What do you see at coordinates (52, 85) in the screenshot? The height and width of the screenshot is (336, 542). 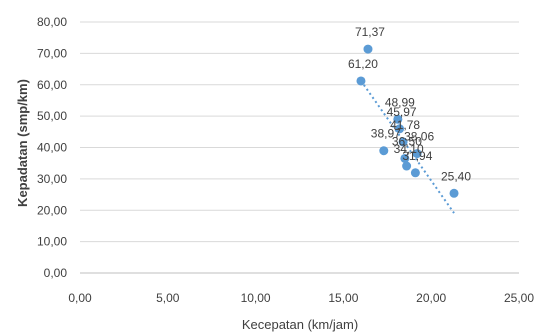 I see `y-tick-label: 60,00` at bounding box center [52, 85].